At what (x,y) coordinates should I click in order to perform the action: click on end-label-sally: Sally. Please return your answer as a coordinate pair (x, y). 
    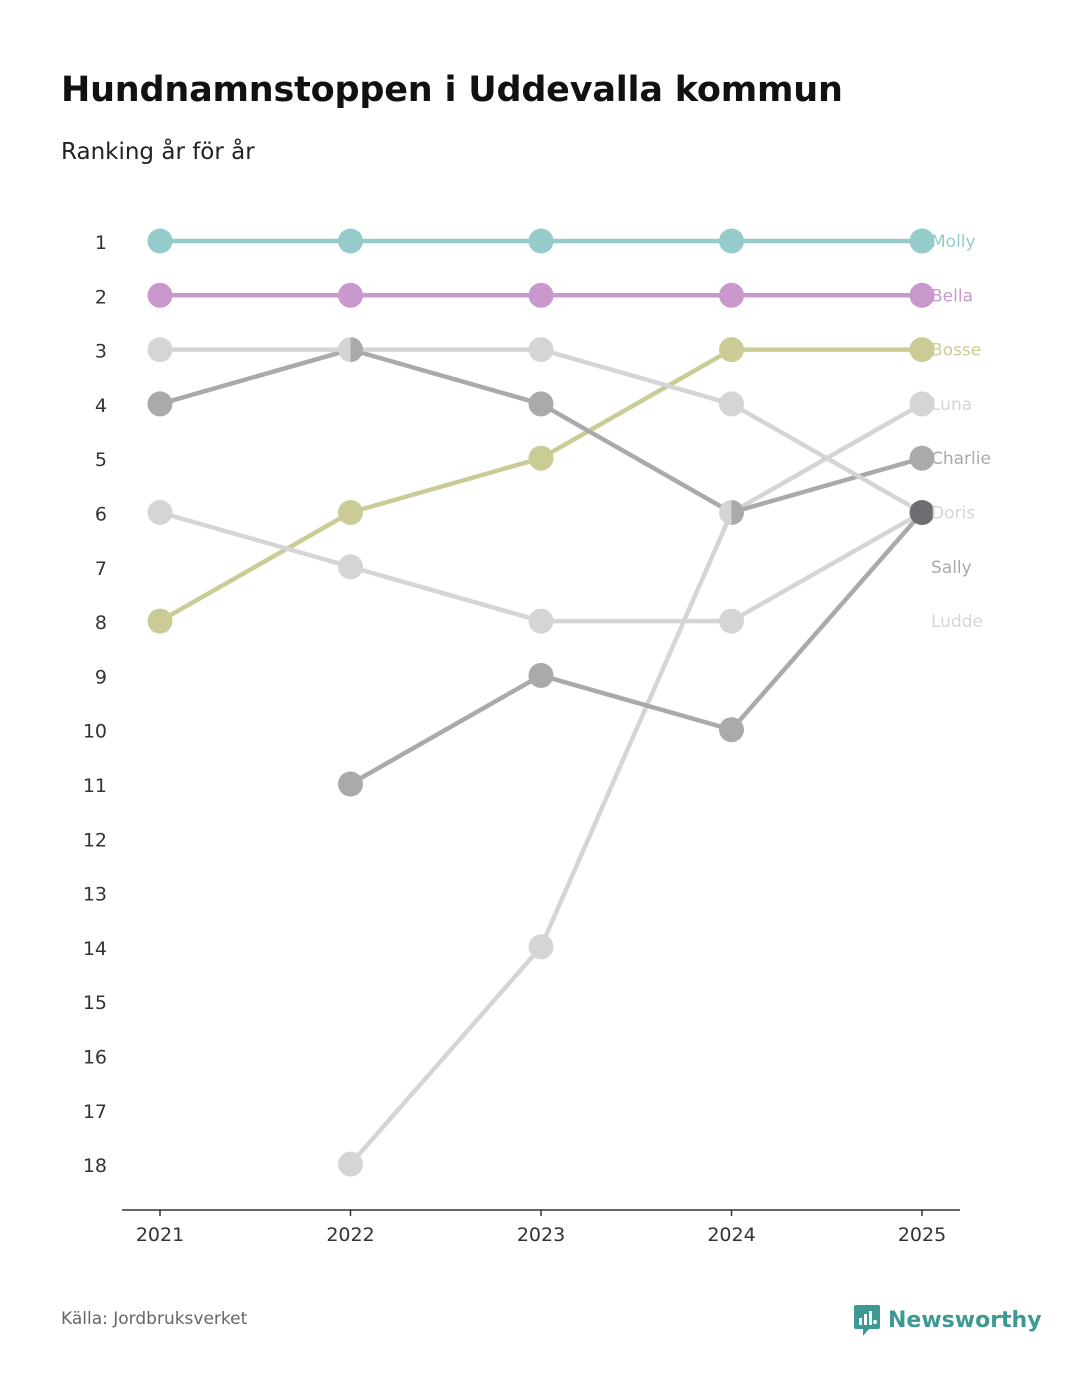
    Looking at the image, I should click on (951, 568).